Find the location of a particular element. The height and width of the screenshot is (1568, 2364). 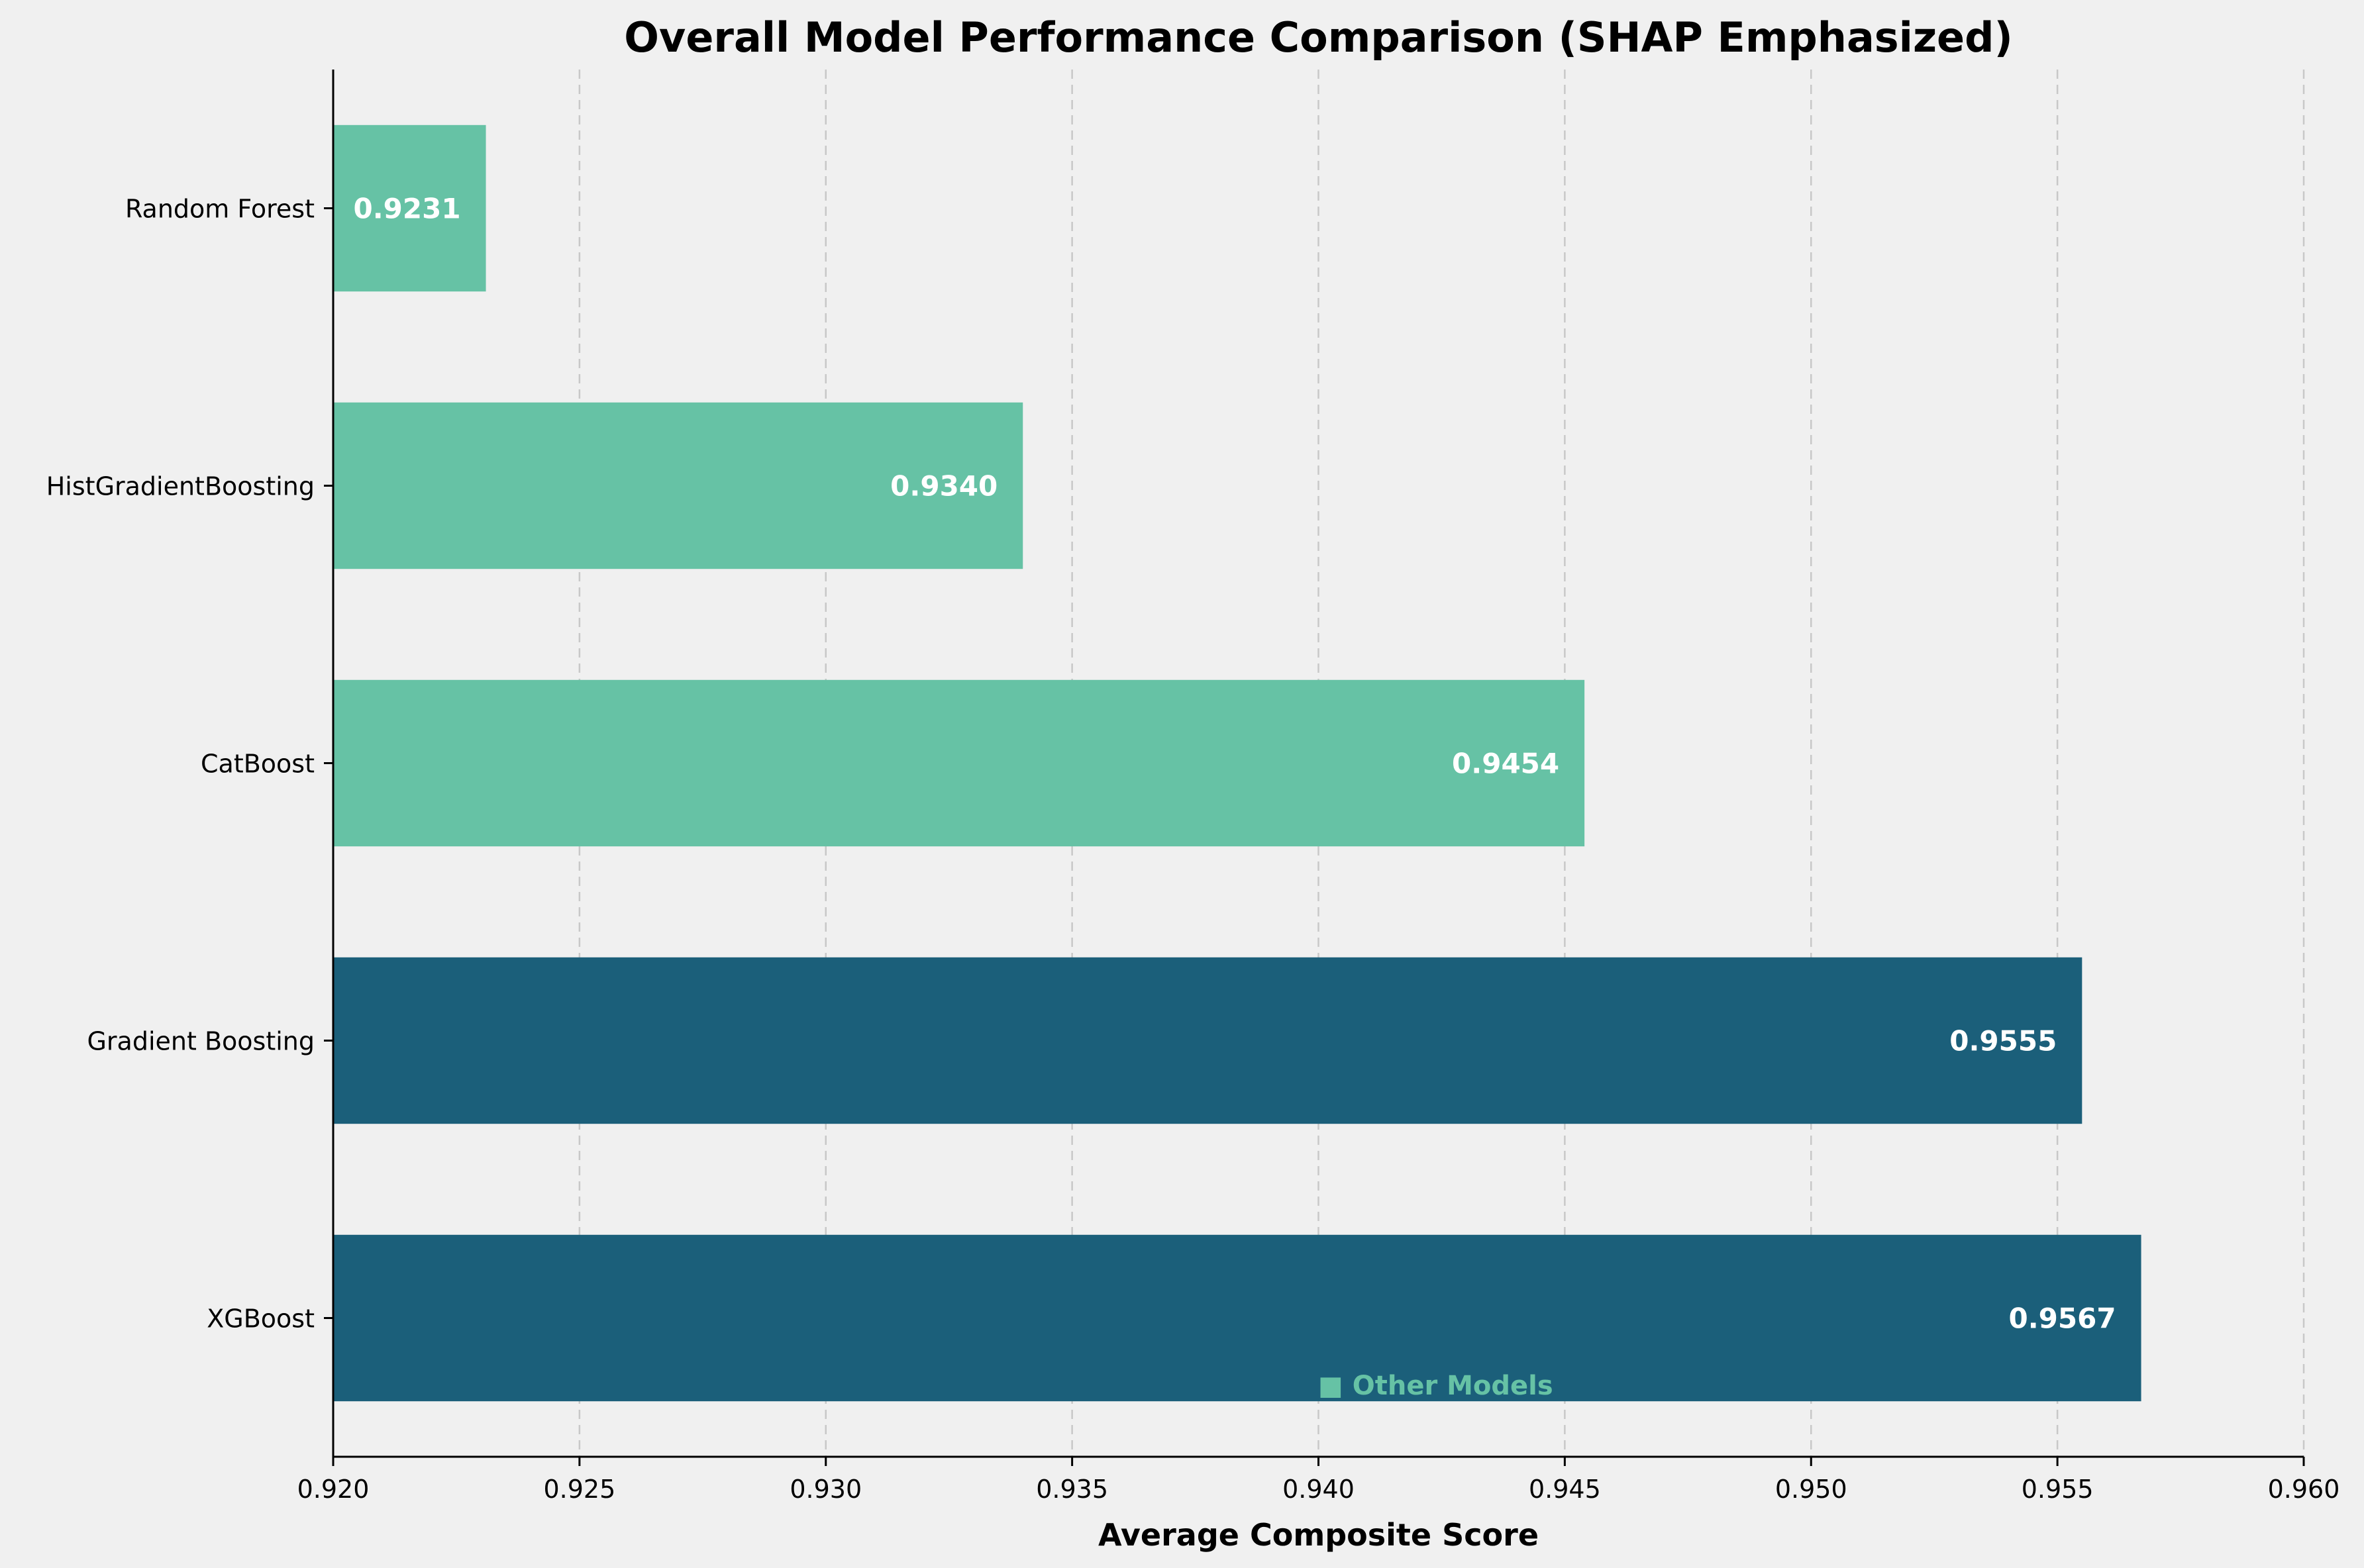

bar-random-forest is located at coordinates (409, 208).